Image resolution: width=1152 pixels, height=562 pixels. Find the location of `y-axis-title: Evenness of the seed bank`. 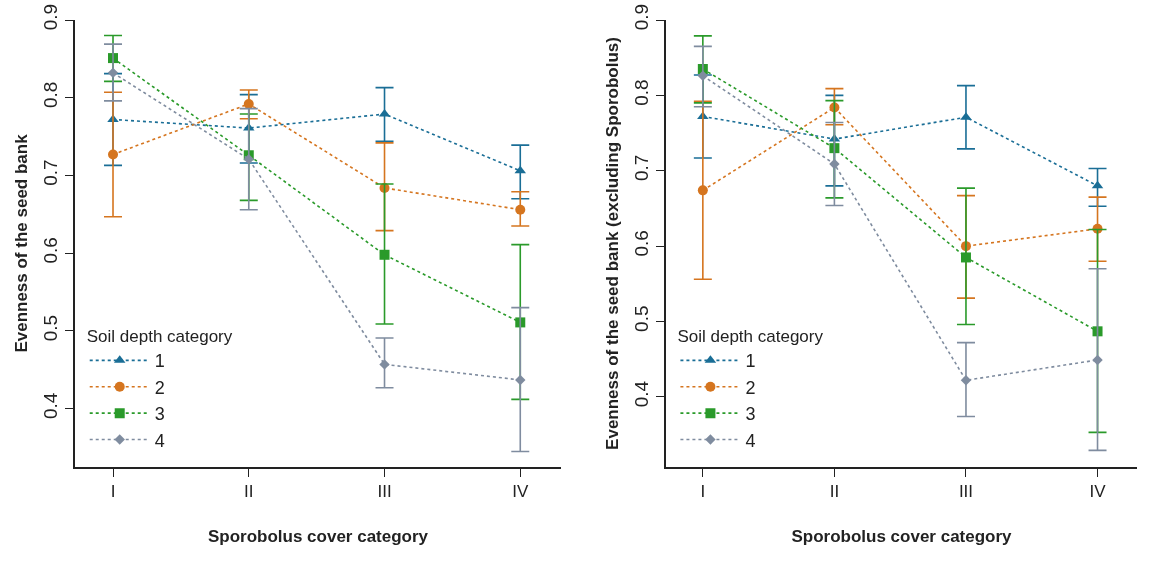

y-axis-title: Evenness of the seed bank is located at coordinates (22, 243).